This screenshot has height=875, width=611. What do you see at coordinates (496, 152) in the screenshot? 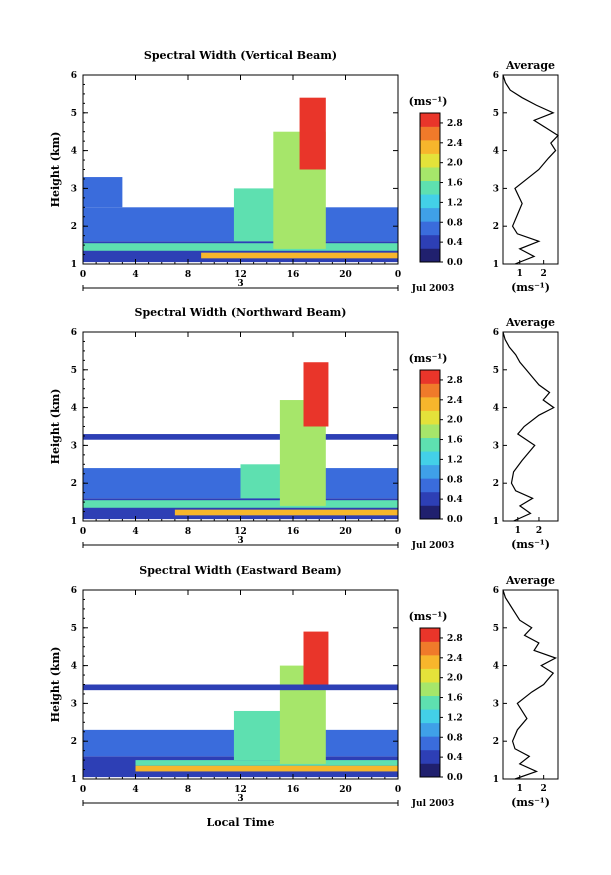
I see `avg-y-tick-label: 4` at bounding box center [496, 152].